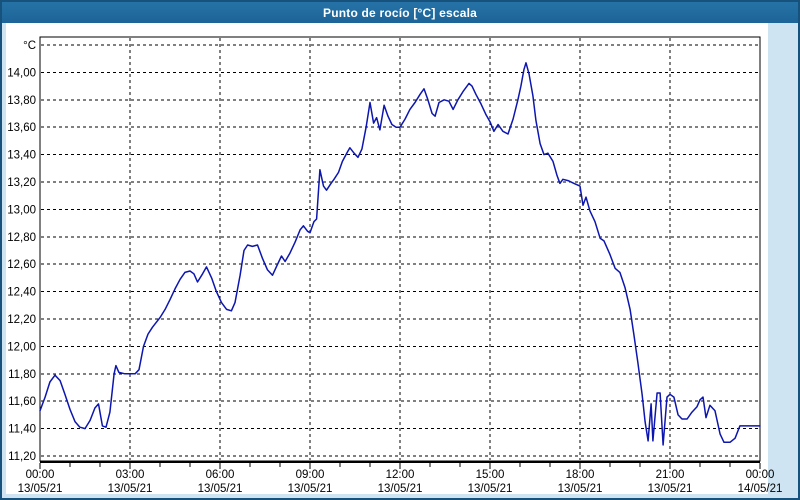 The height and width of the screenshot is (500, 800). I want to click on svg-text: 18:00, so click(580, 475).